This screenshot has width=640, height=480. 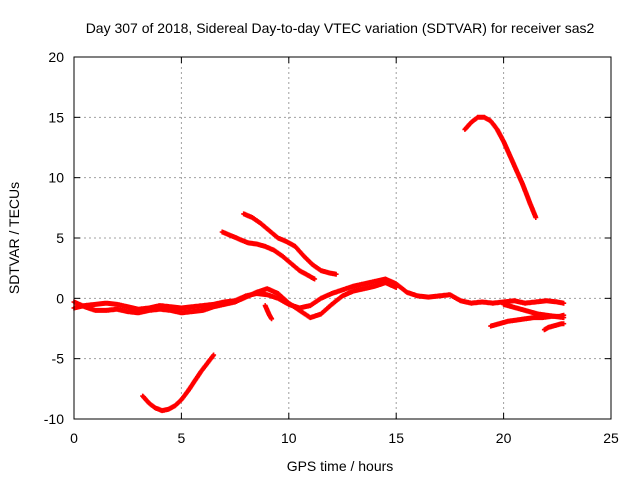 What do you see at coordinates (56, 117) in the screenshot?
I see `y-tick-label: 15` at bounding box center [56, 117].